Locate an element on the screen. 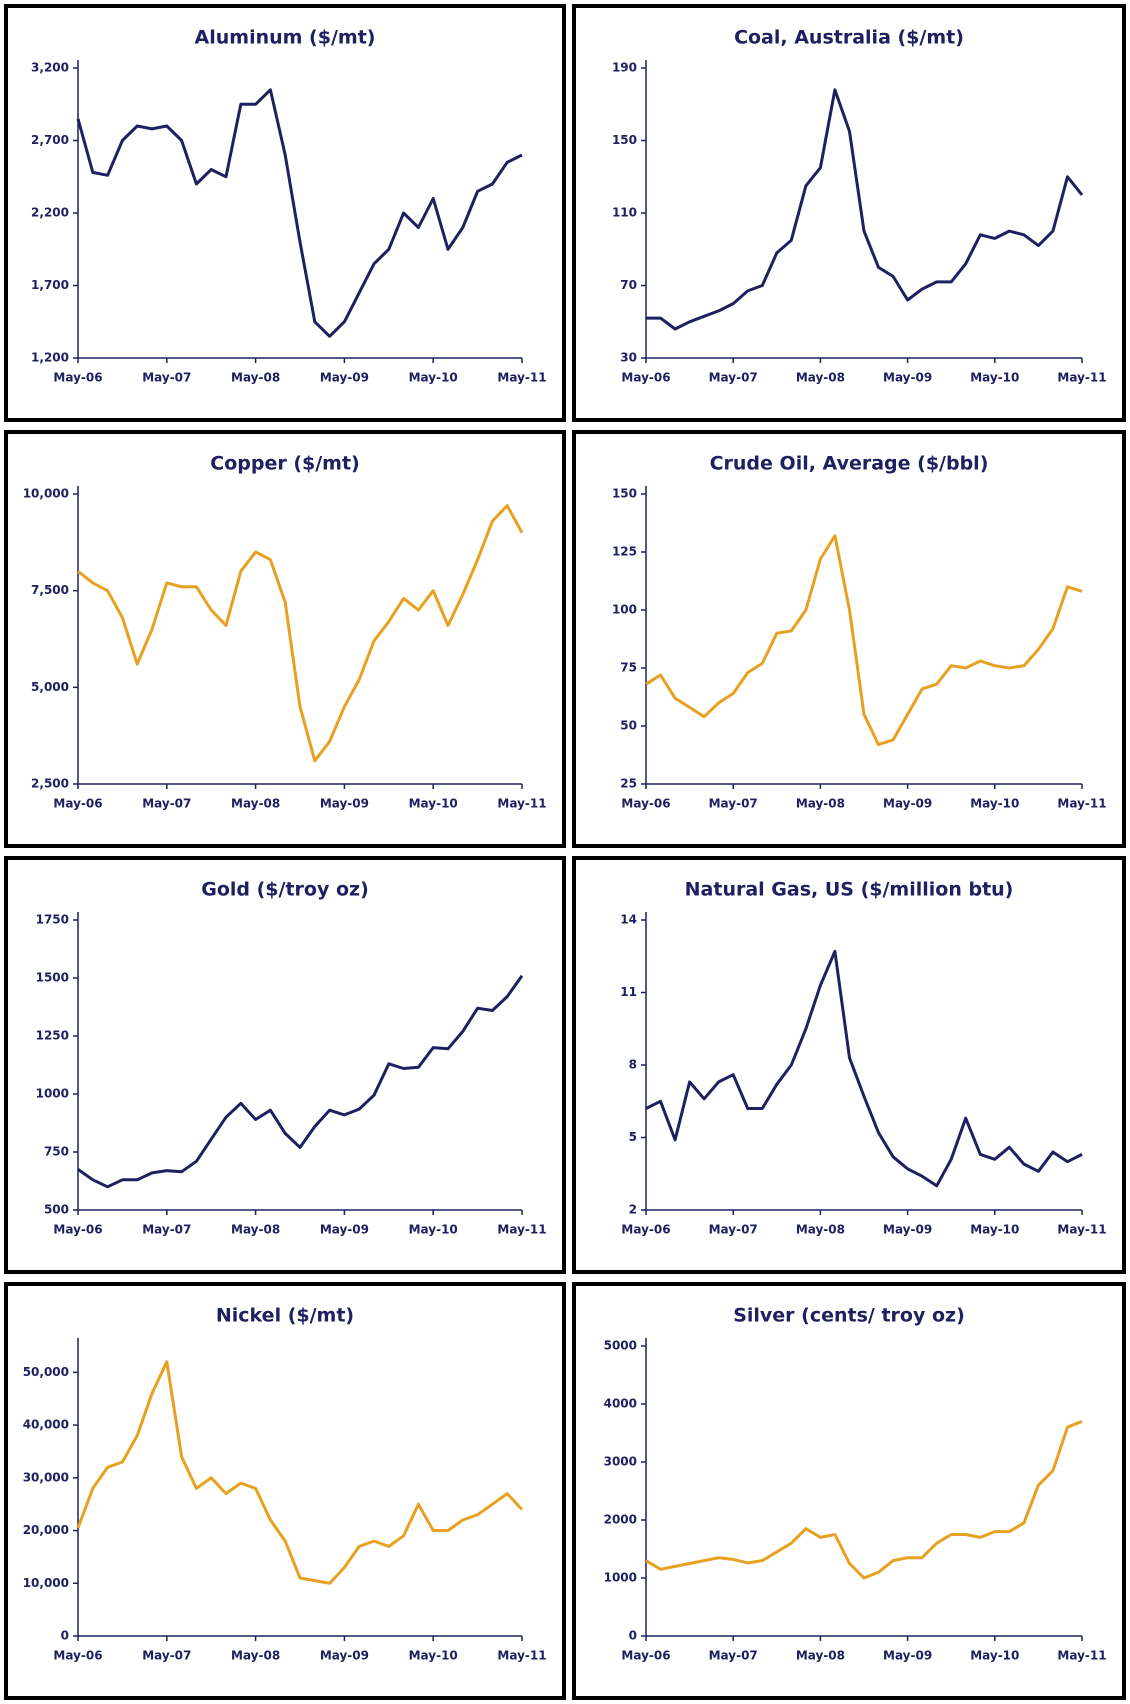 The image size is (1130, 1704). y-tick-label: 30,000 is located at coordinates (46, 1477).